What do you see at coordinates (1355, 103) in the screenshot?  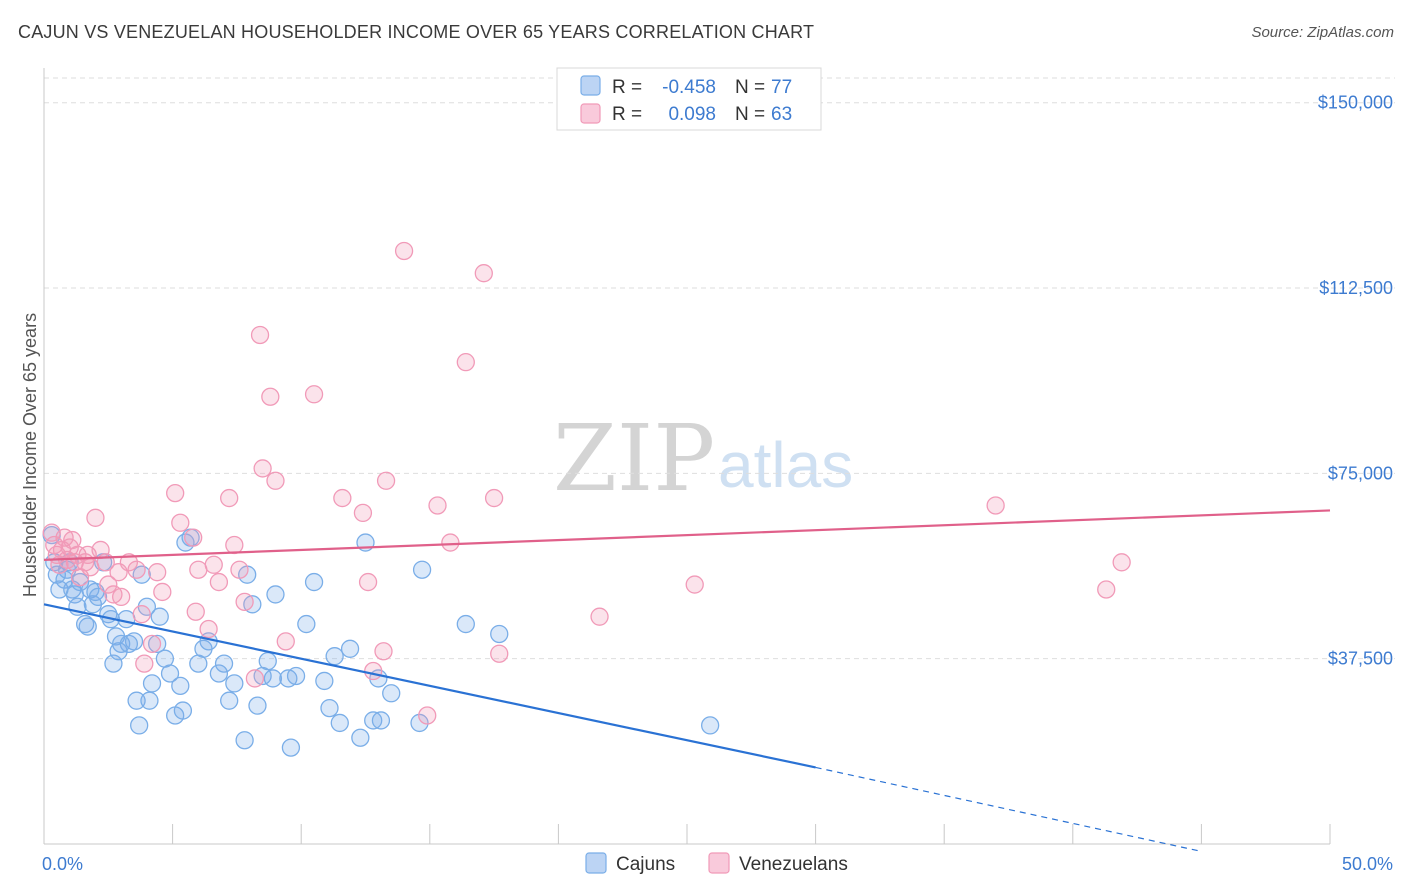 I see `y-tick-label: $150,000` at bounding box center [1355, 103].